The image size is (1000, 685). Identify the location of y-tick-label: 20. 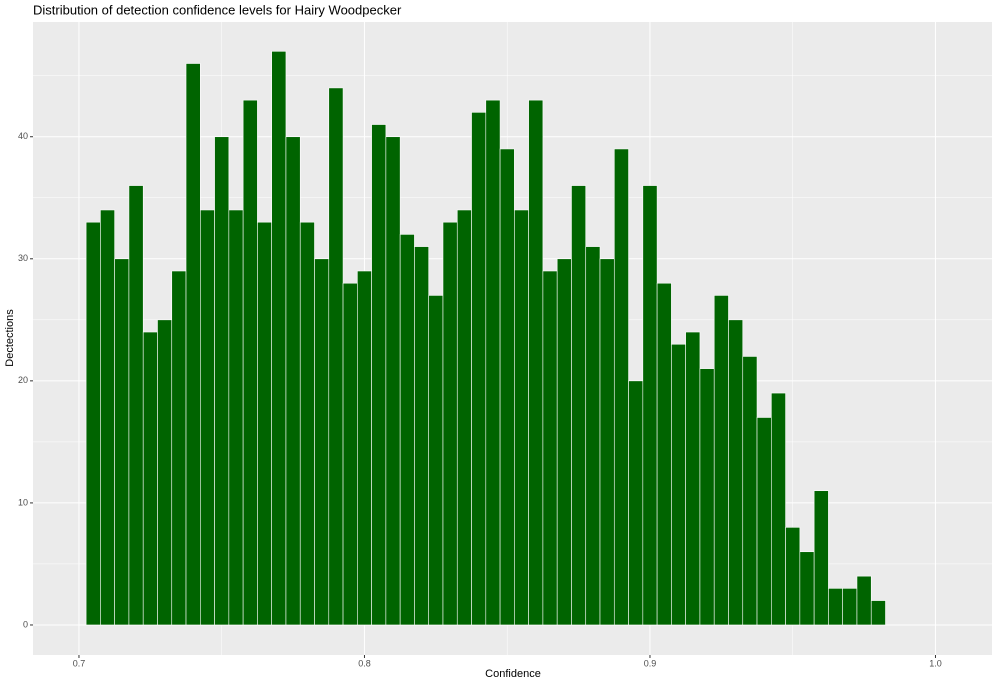
(23, 380).